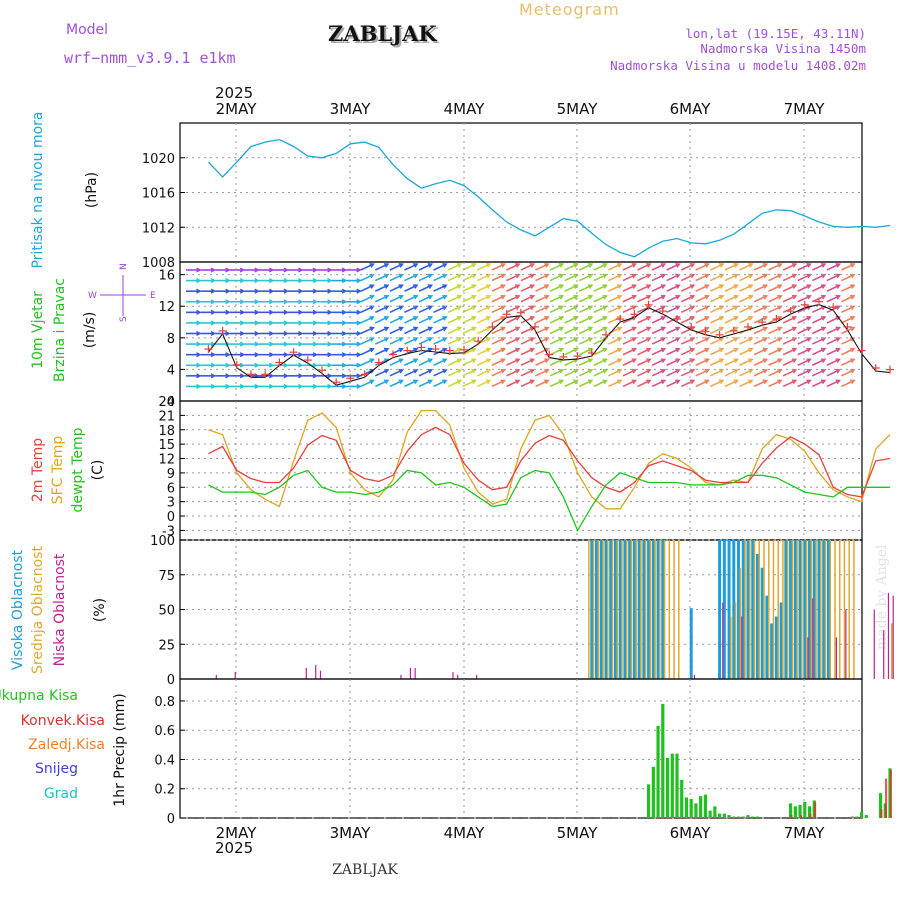  Describe the element at coordinates (166, 431) in the screenshot. I see `temp-ytick-label: 18` at that location.